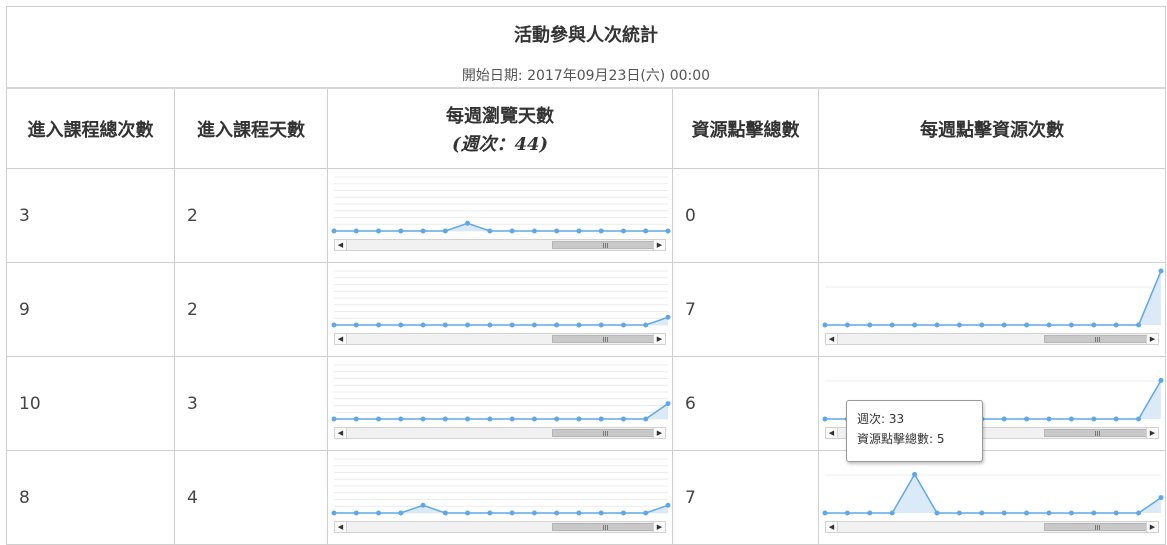  I want to click on header-resource-clicks-total: 資源點擊總數, so click(745, 128).